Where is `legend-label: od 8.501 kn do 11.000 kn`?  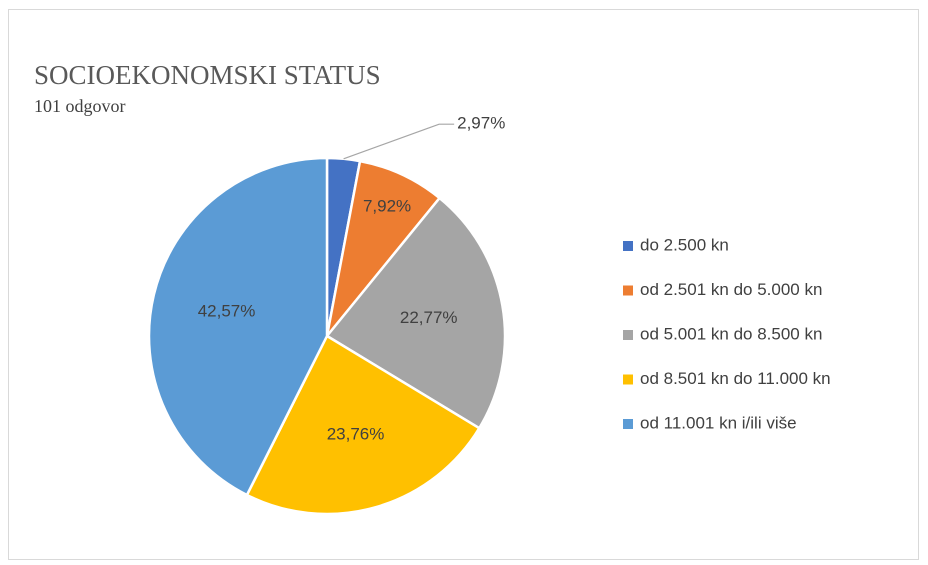
legend-label: od 8.501 kn do 11.000 kn is located at coordinates (735, 378).